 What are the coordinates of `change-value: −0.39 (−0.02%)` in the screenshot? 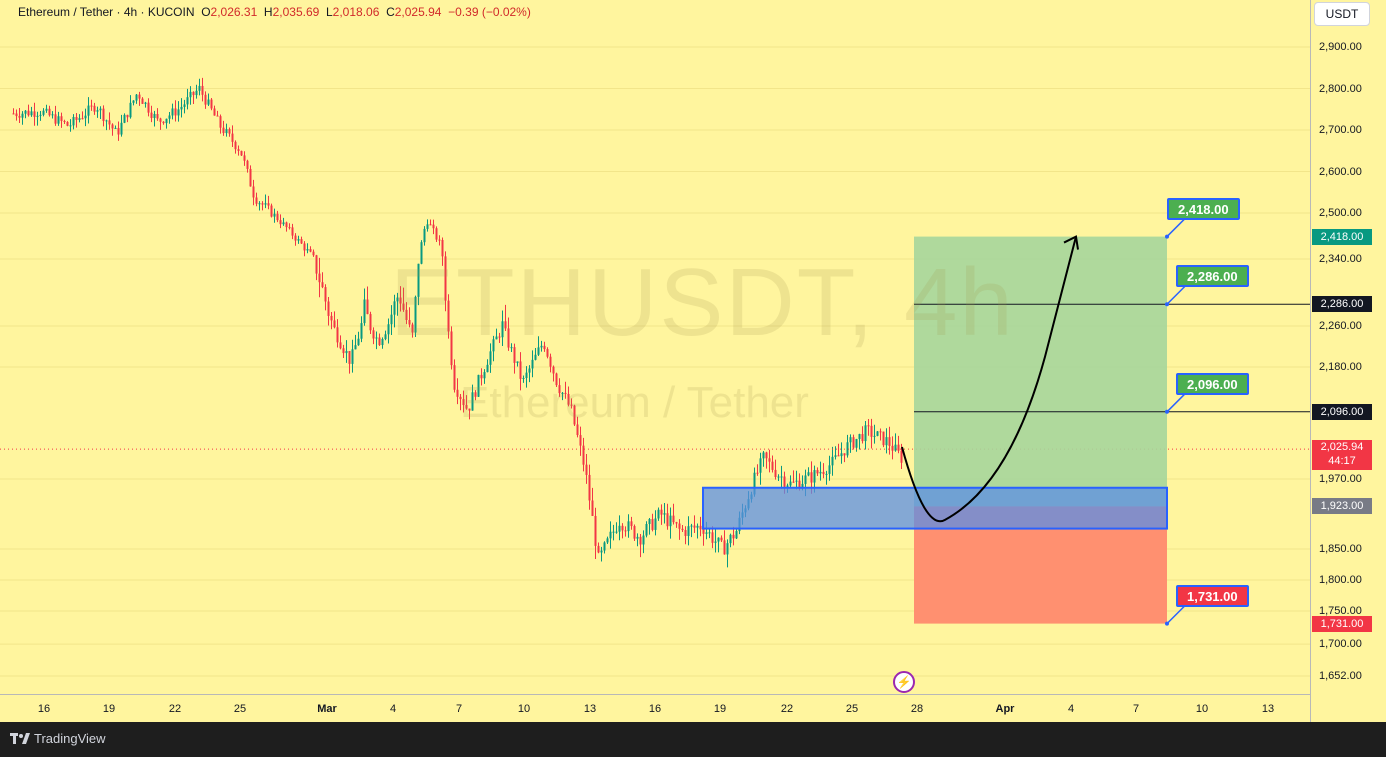 It's located at (489, 12).